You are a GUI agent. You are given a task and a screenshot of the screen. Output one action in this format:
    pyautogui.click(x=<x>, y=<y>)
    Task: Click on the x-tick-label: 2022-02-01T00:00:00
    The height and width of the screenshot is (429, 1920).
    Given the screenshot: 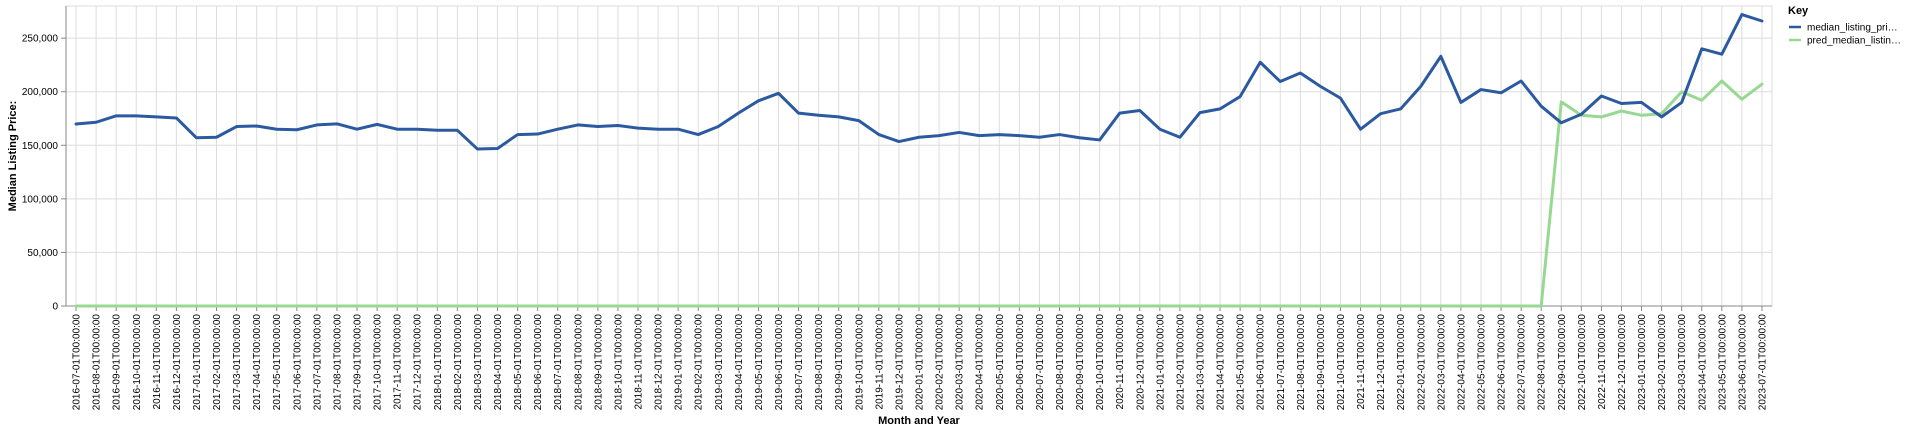 What is the action you would take?
    pyautogui.click(x=1421, y=362)
    